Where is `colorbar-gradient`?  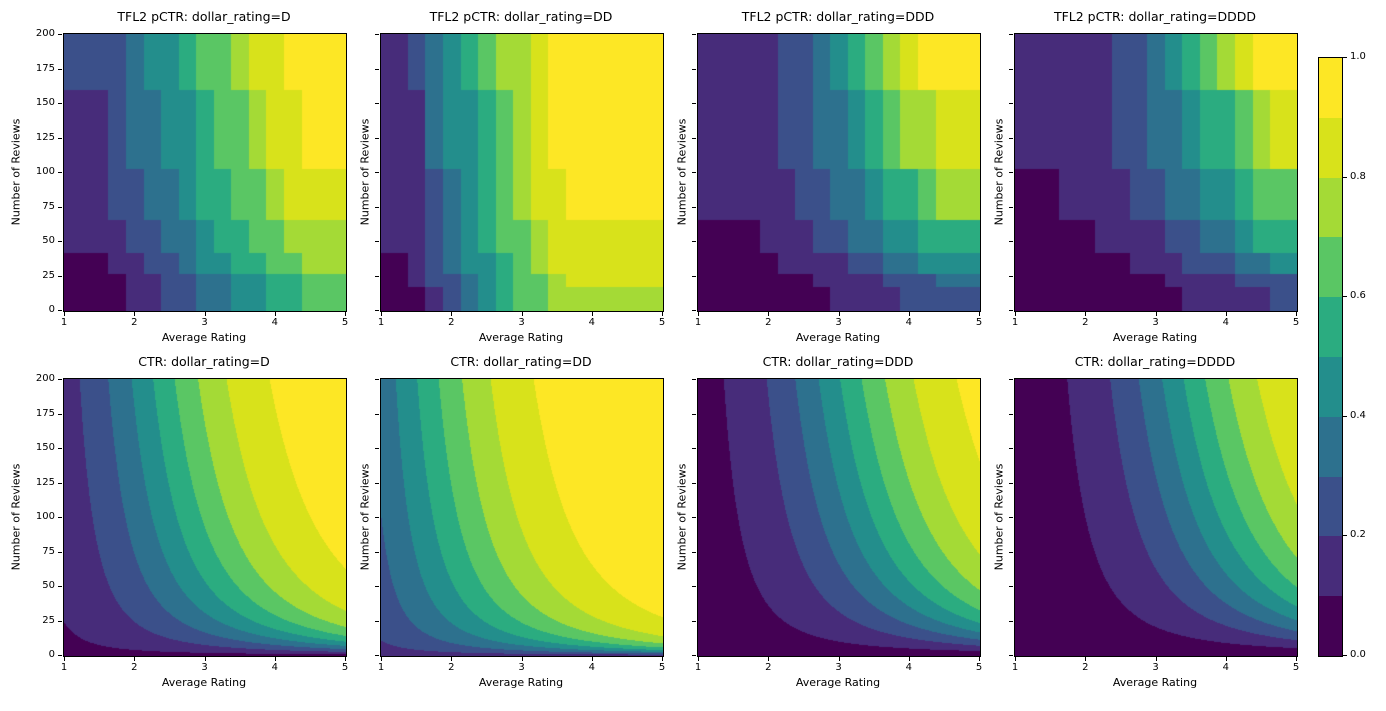
colorbar-gradient is located at coordinates (1330, 357).